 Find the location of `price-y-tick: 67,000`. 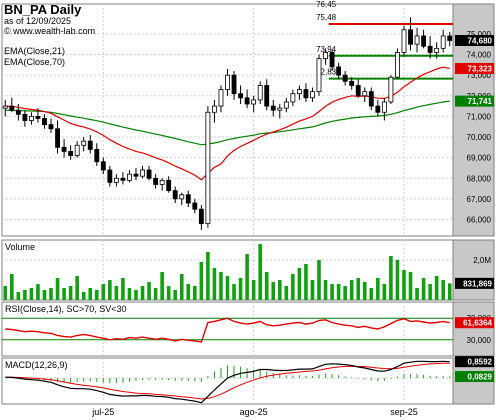

price-y-tick: 67,000 is located at coordinates (479, 199).